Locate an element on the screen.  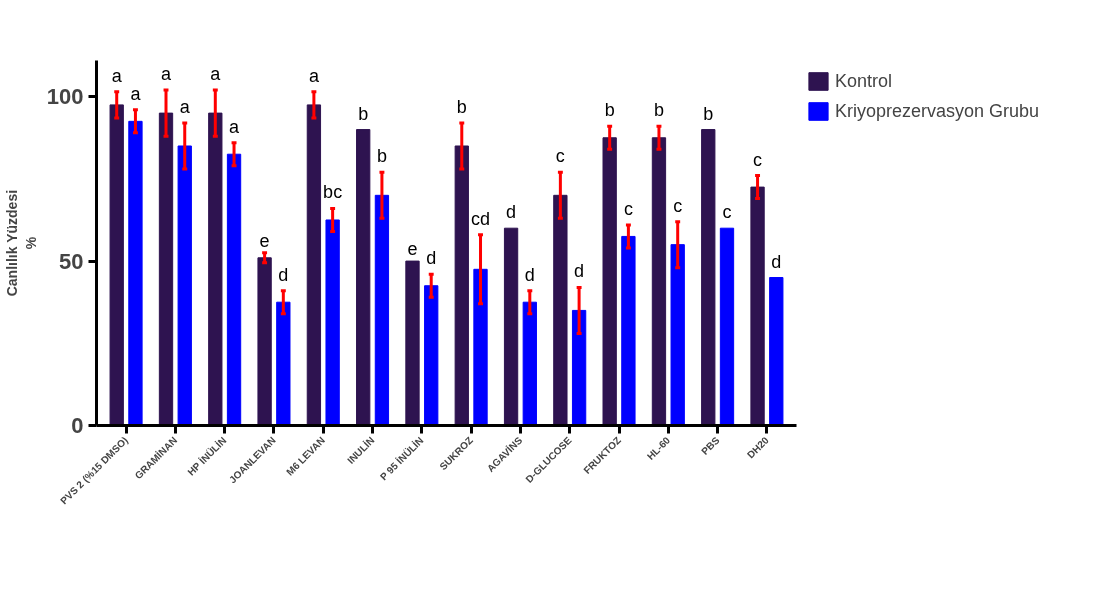
data-label: bc is located at coordinates (333, 192).